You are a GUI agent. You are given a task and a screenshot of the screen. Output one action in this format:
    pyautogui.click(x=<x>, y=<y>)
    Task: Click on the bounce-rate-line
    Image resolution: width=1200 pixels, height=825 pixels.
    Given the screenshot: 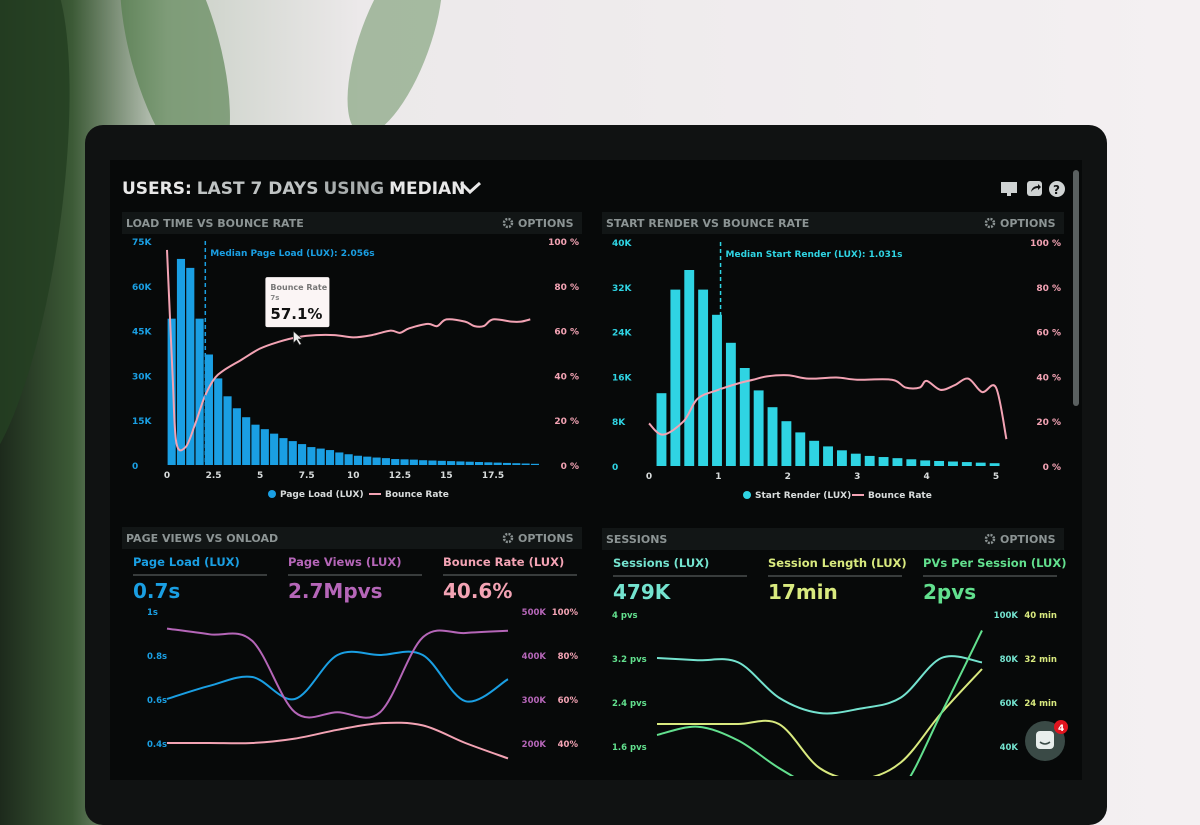 What is the action you would take?
    pyautogui.click(x=348, y=350)
    